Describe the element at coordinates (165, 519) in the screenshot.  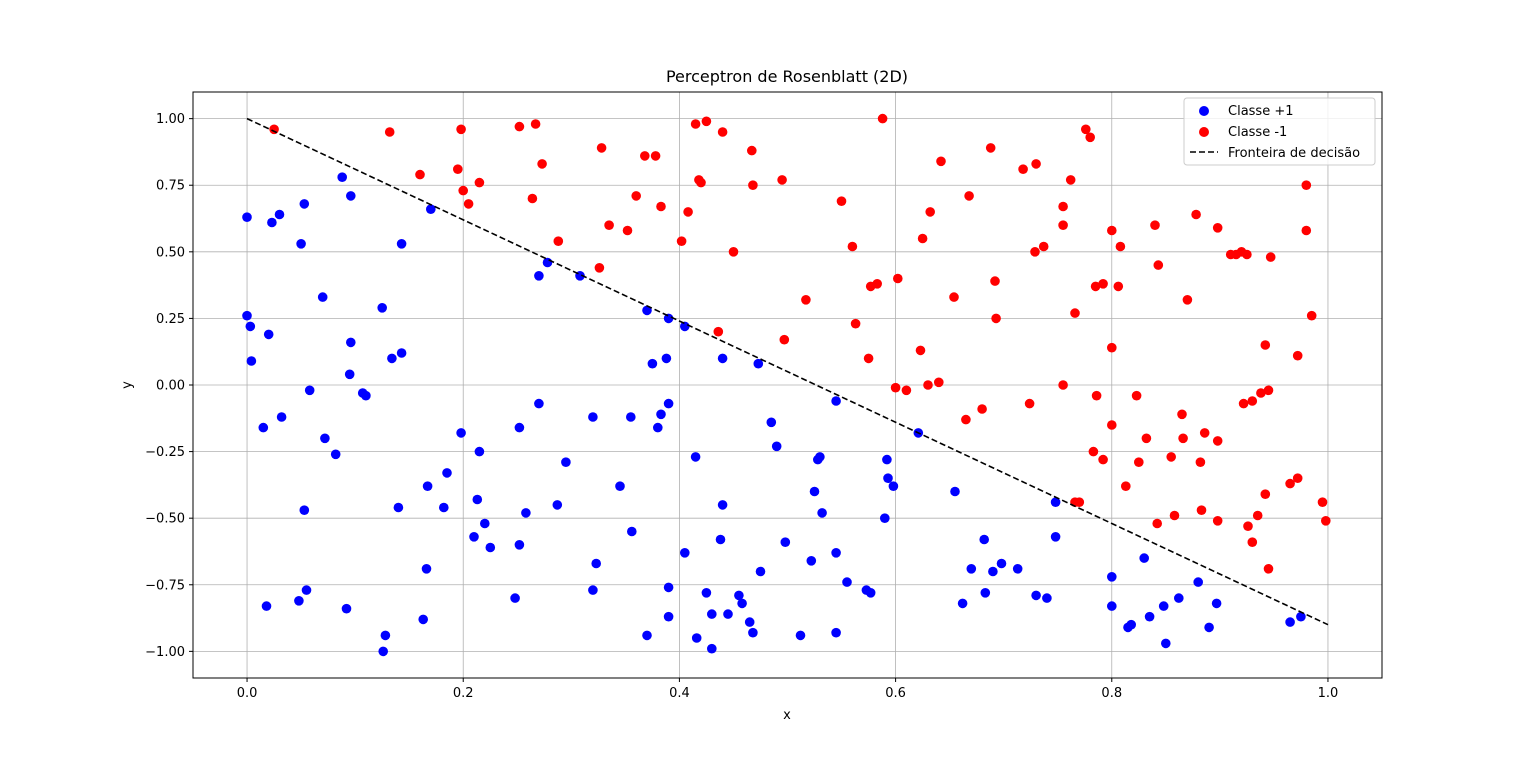
I see `y-tick-label: −0.50` at that location.